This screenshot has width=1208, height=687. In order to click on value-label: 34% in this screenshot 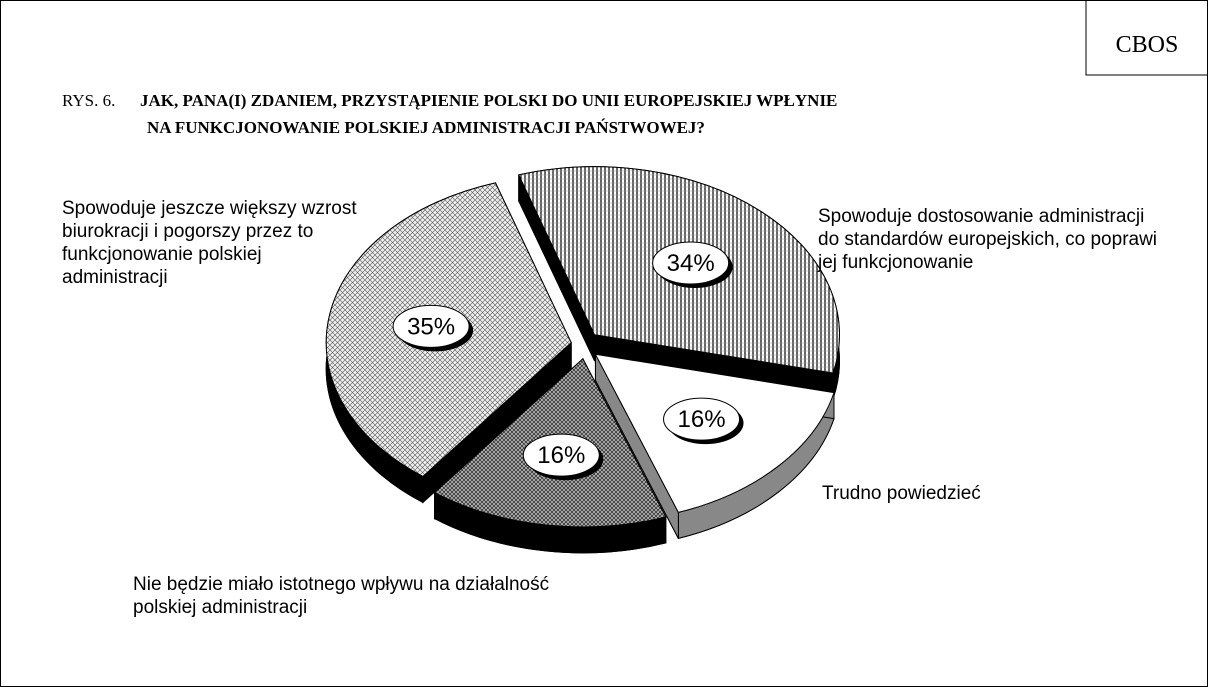, I will do `click(691, 263)`.